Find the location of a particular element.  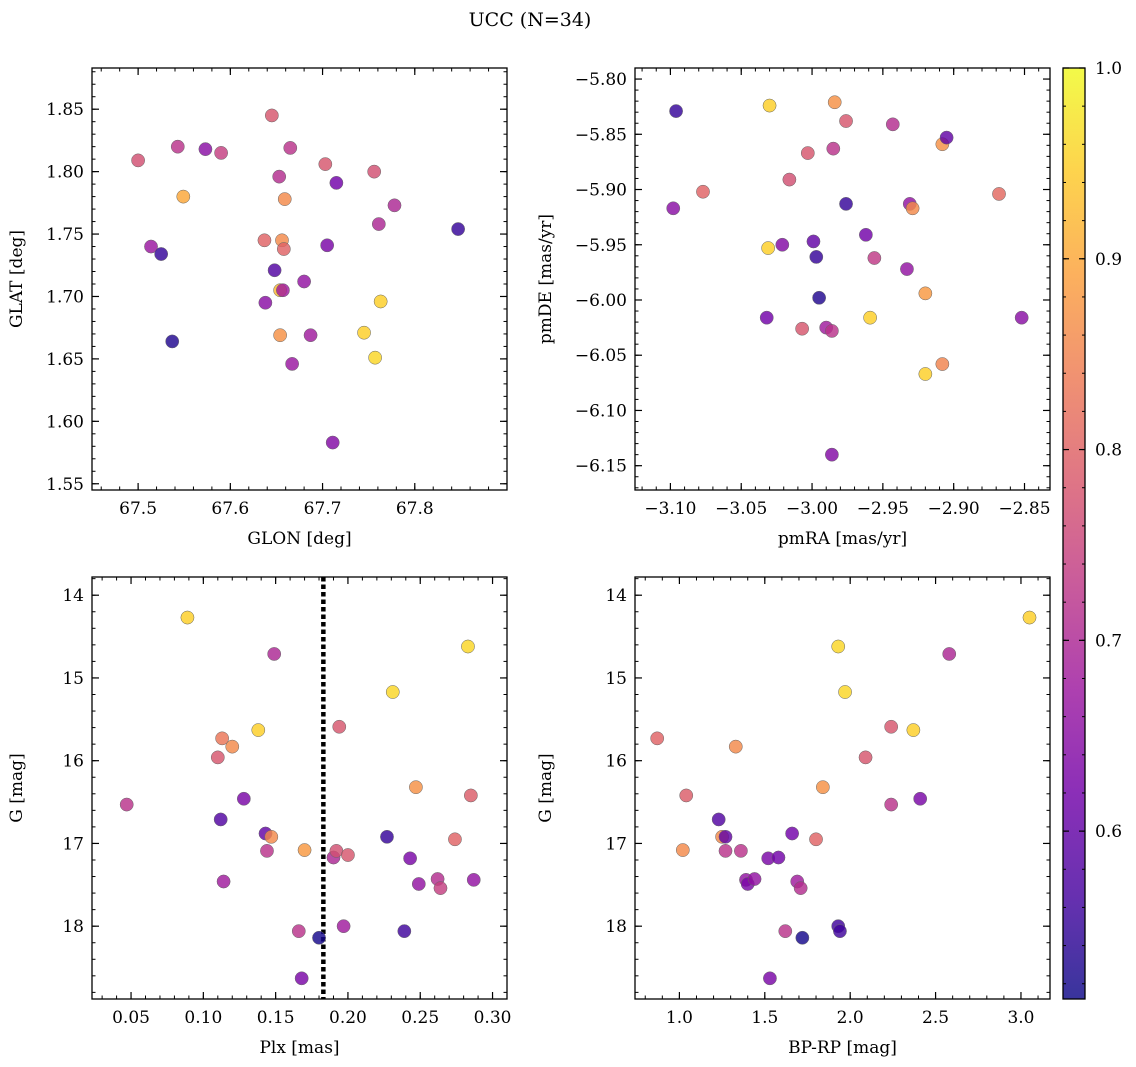

colorbar-tick-label: 1.0 is located at coordinates (1108, 69).